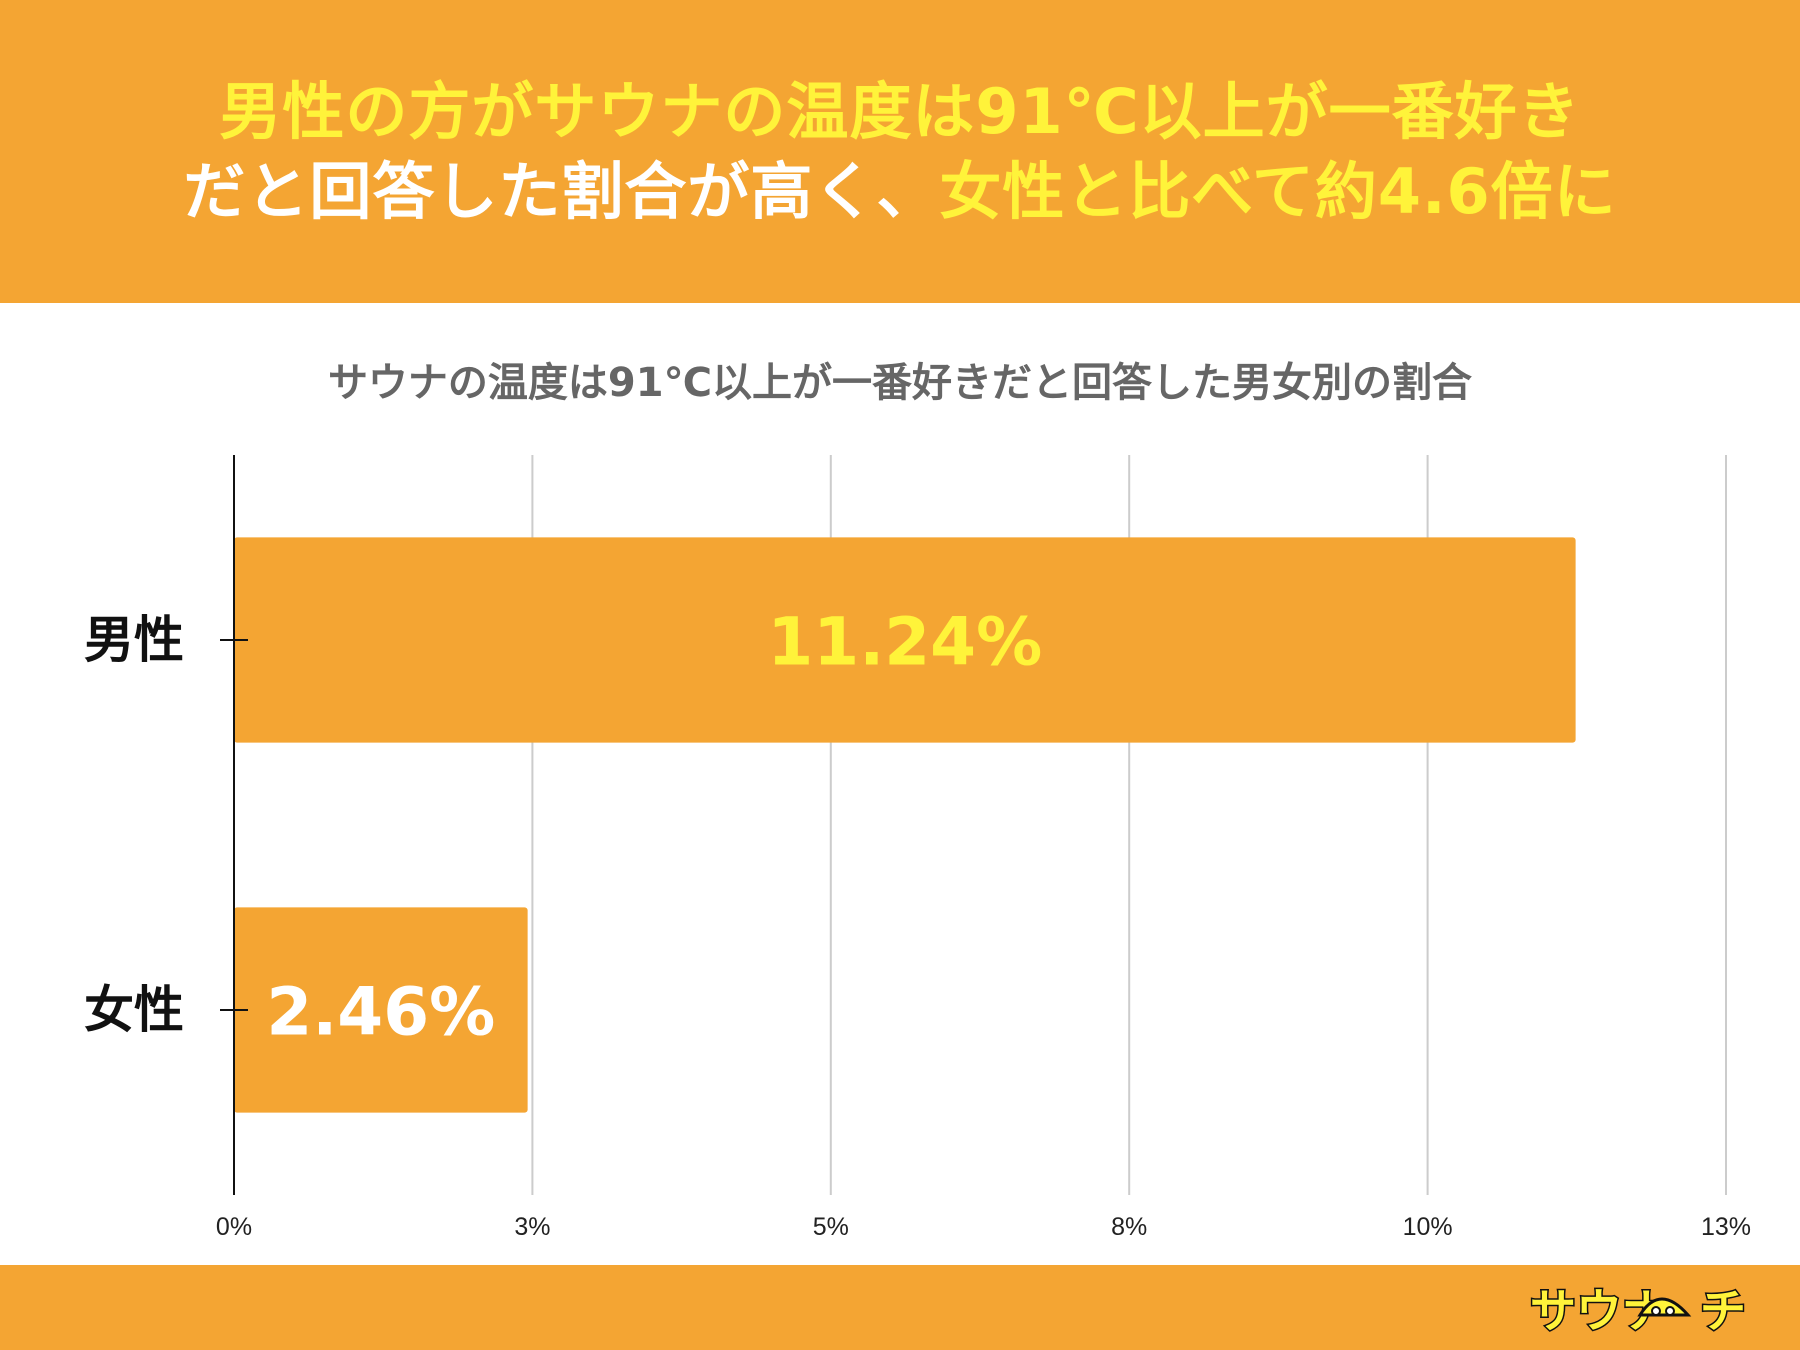 This screenshot has width=1800, height=1350. What do you see at coordinates (532, 1227) in the screenshot?
I see `x-tick-label: 3%` at bounding box center [532, 1227].